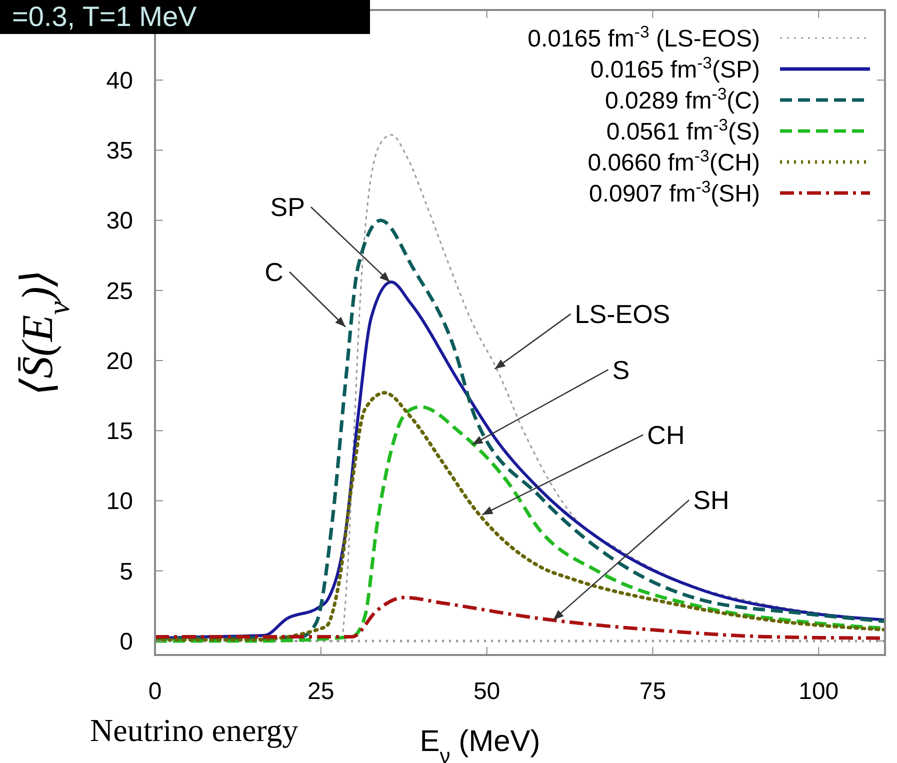 The width and height of the screenshot is (897, 763). I want to click on y-tick-label: 30, so click(119, 221).